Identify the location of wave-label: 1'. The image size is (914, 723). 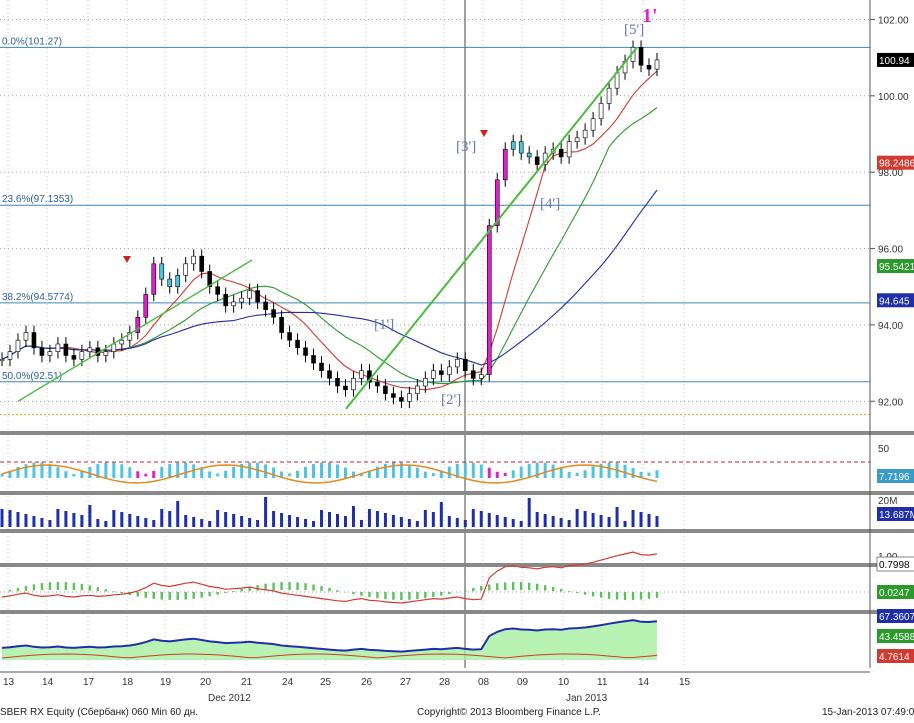
(650, 16).